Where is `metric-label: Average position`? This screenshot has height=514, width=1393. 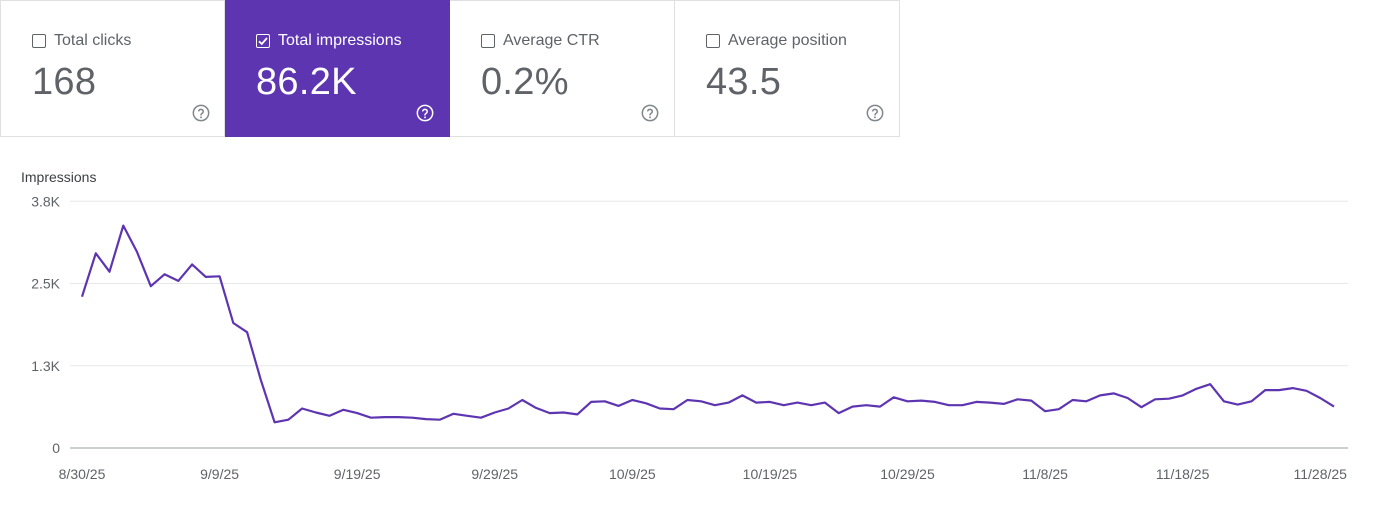 metric-label: Average position is located at coordinates (787, 40).